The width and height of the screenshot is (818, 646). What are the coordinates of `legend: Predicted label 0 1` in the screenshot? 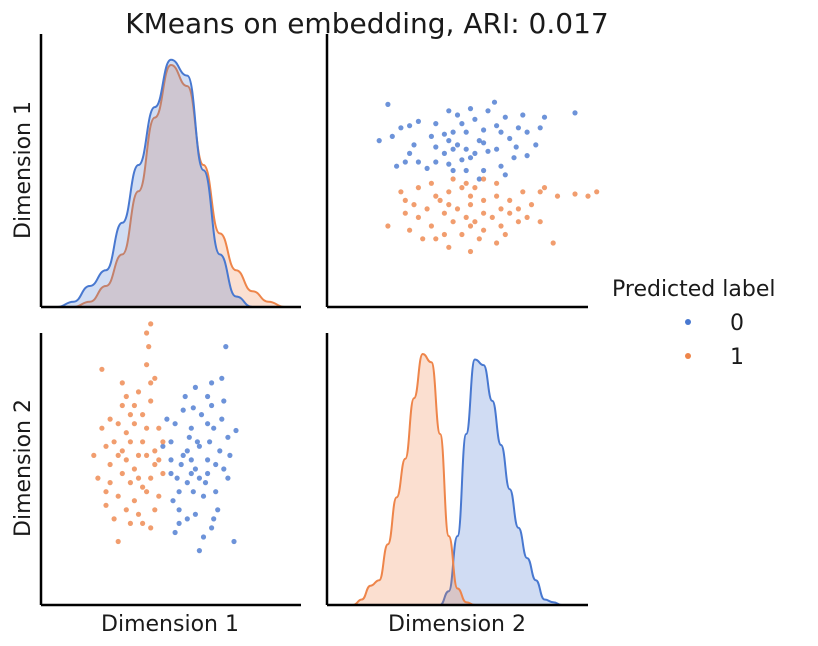 It's located at (693, 323).